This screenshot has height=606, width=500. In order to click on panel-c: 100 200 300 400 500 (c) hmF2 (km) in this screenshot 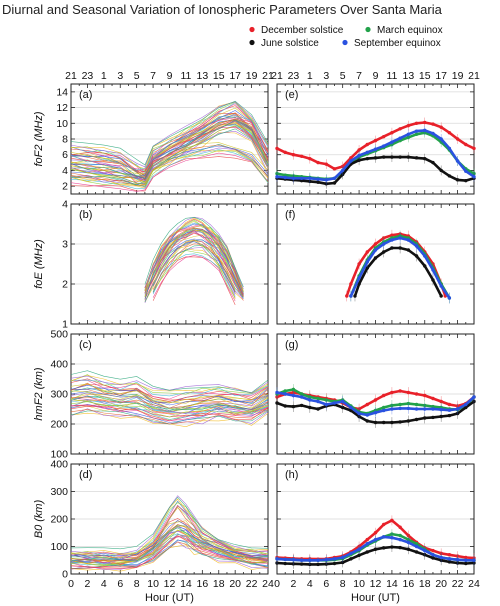, I will do `click(151, 395)`.